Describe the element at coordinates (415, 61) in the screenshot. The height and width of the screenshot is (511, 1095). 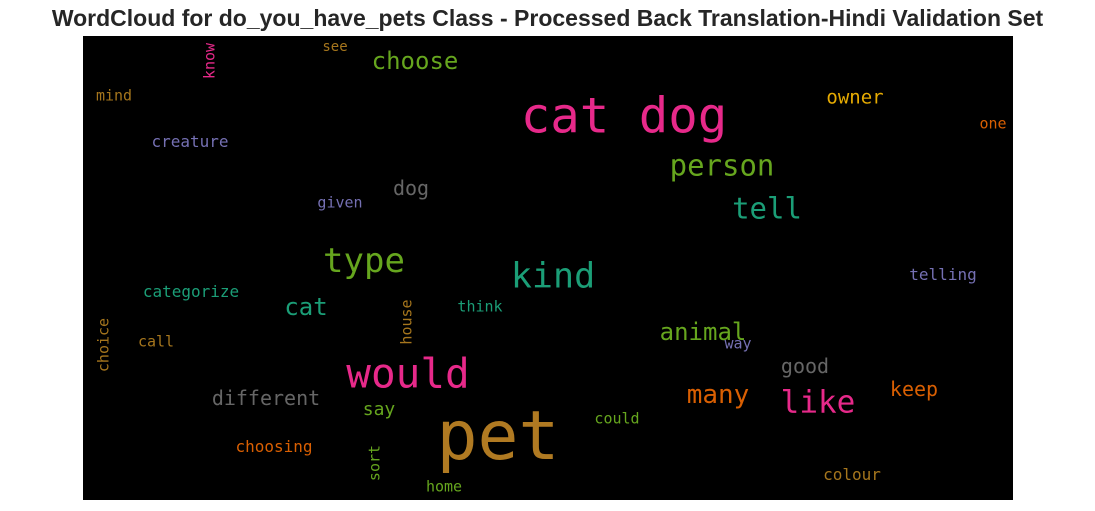
I see `word-choose: choose` at that location.